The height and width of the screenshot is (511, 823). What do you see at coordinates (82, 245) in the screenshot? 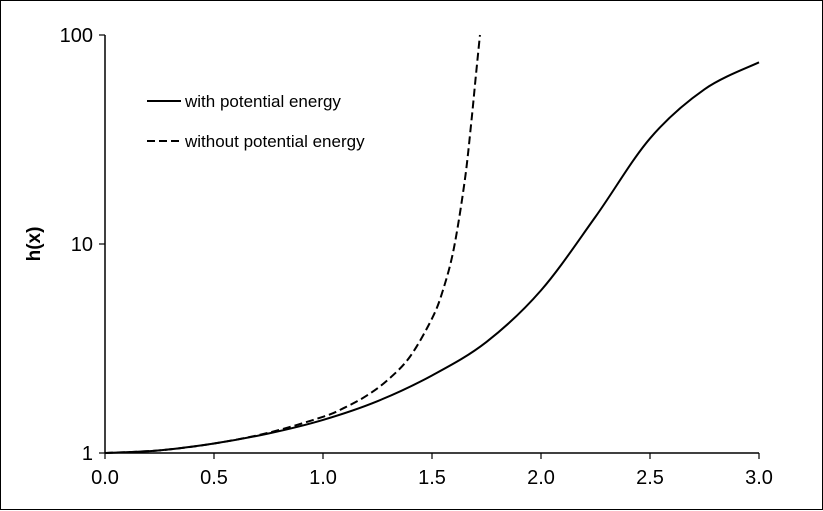
I see `y-tick-label: 10` at bounding box center [82, 245].